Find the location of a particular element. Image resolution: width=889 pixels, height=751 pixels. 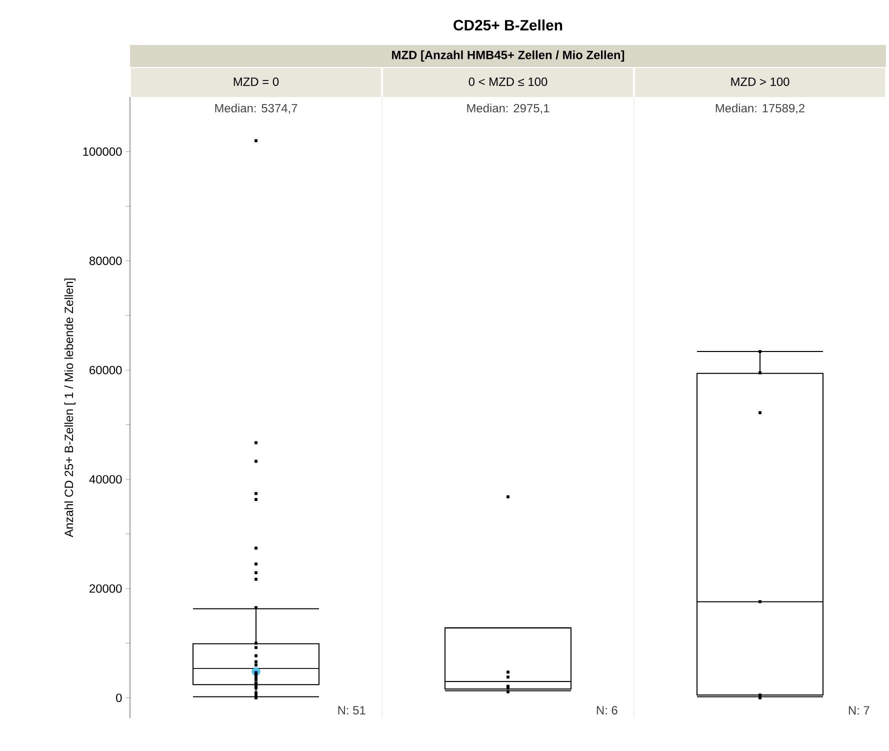

x-tick-label: 0 < MZD ≤ 100 is located at coordinates (508, 82).